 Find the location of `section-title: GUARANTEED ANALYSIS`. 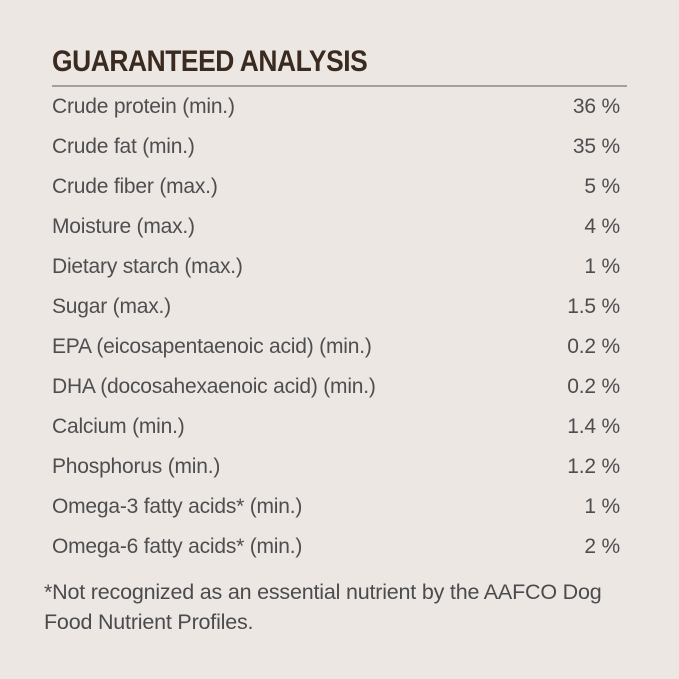

section-title: GUARANTEED ANALYSIS is located at coordinates (210, 61).